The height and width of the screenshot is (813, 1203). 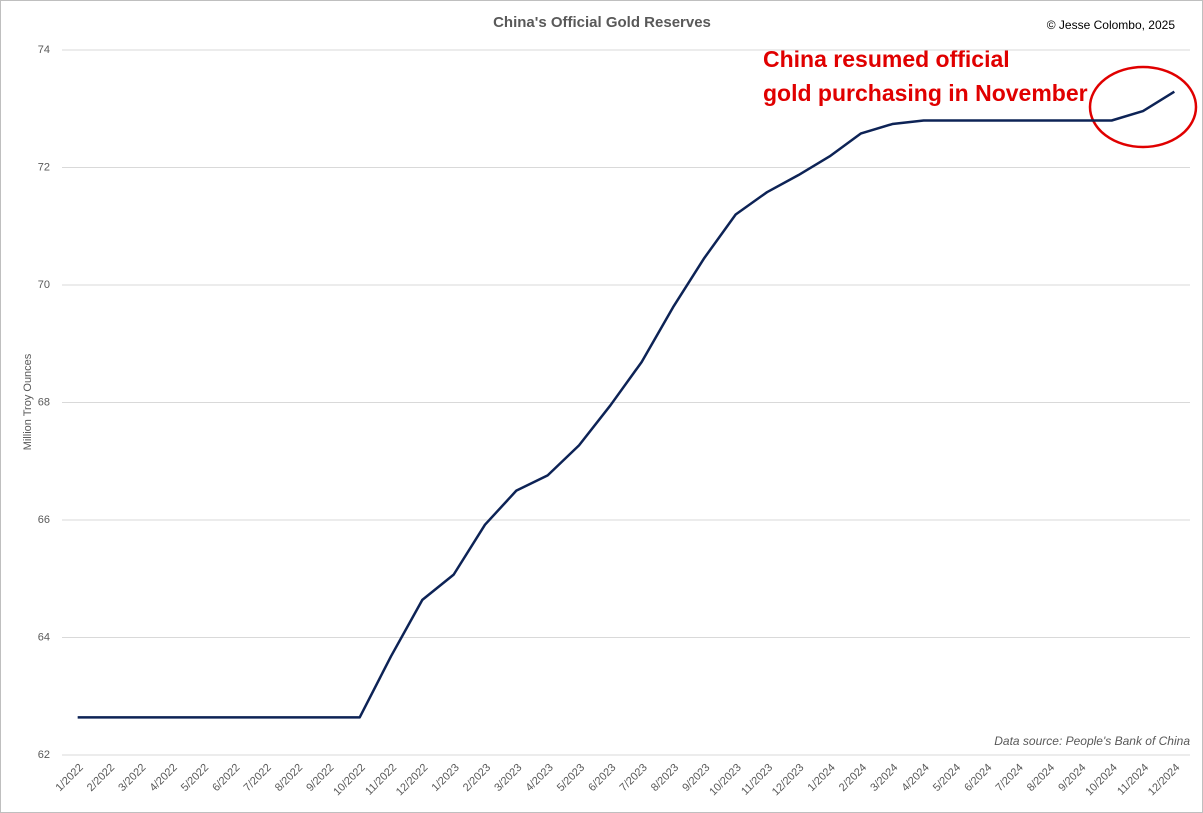 What do you see at coordinates (925, 93) in the screenshot?
I see `annotation: gold purchasing in November` at bounding box center [925, 93].